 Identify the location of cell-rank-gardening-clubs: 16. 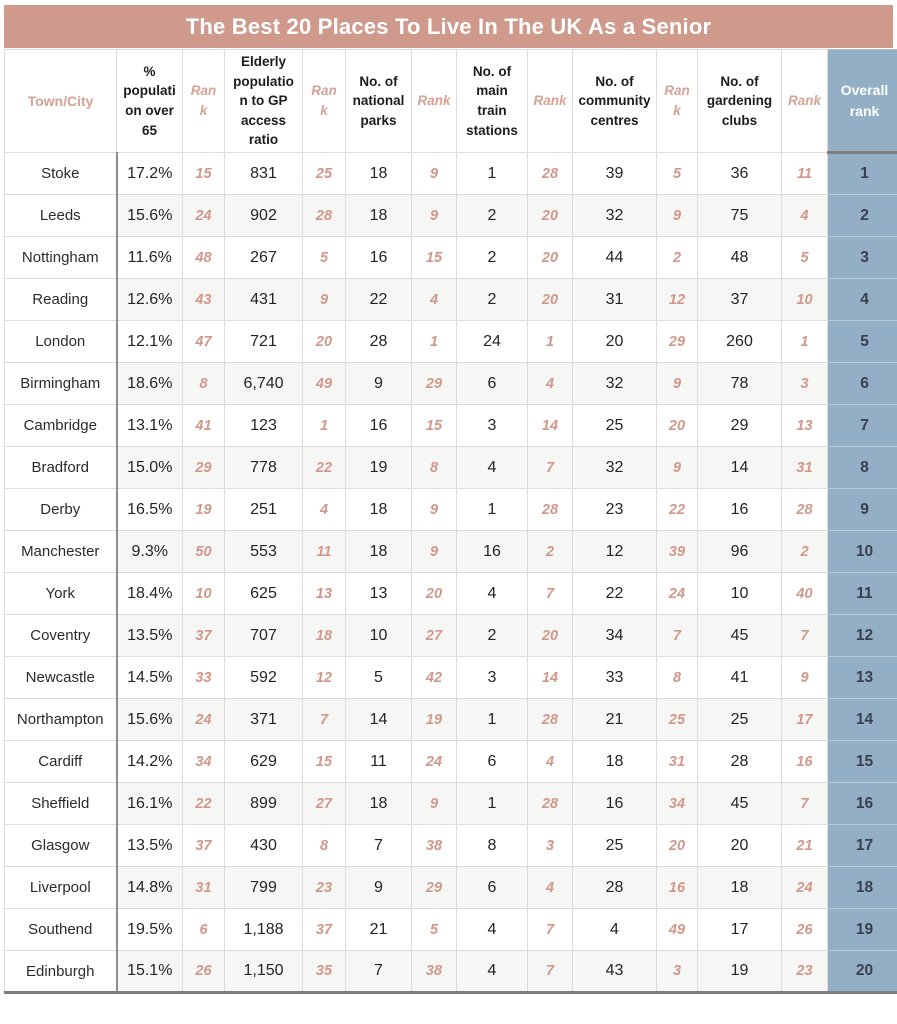
(804, 761).